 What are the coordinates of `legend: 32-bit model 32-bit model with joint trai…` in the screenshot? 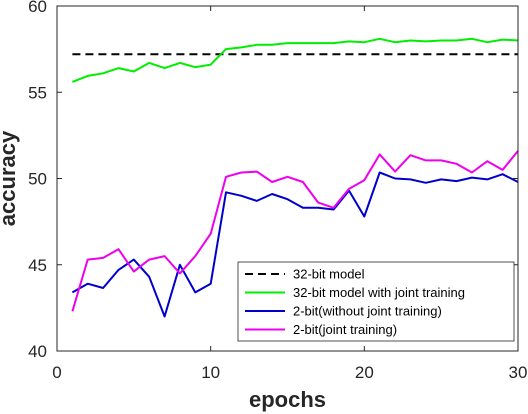 It's located at (376, 301).